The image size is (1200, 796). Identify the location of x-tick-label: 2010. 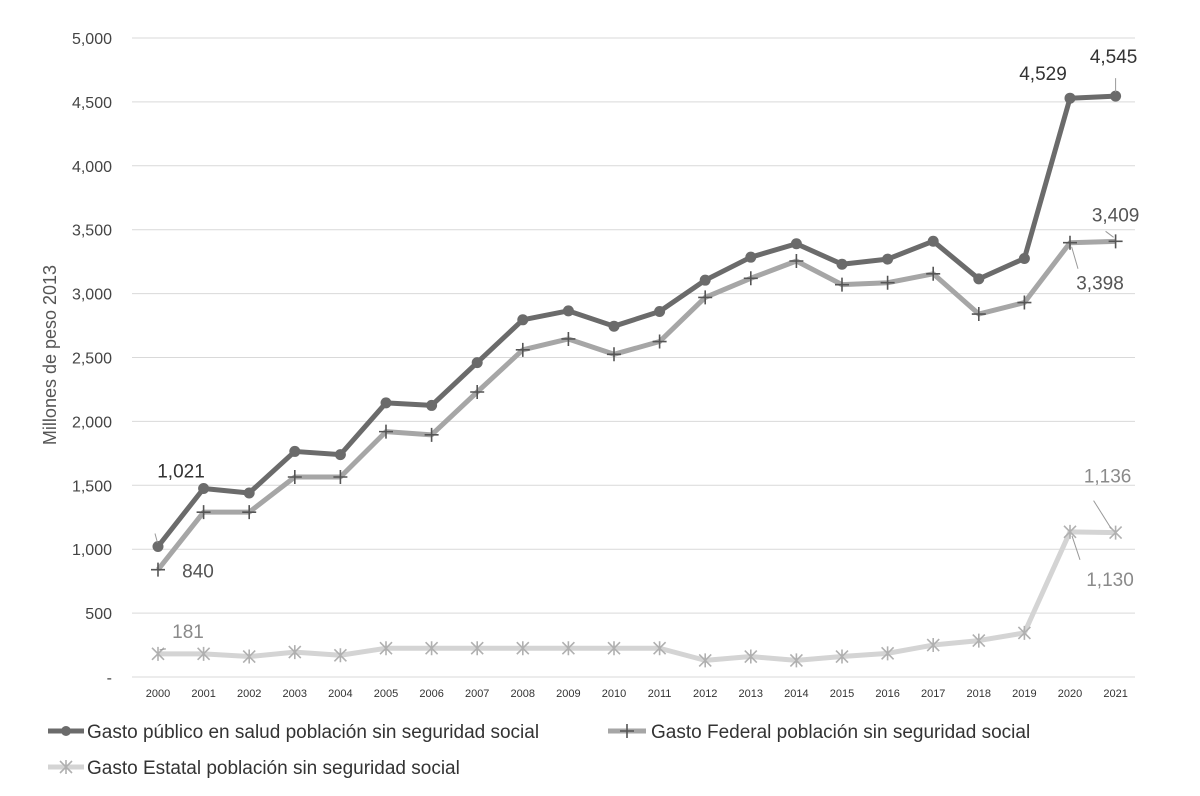
(614, 694).